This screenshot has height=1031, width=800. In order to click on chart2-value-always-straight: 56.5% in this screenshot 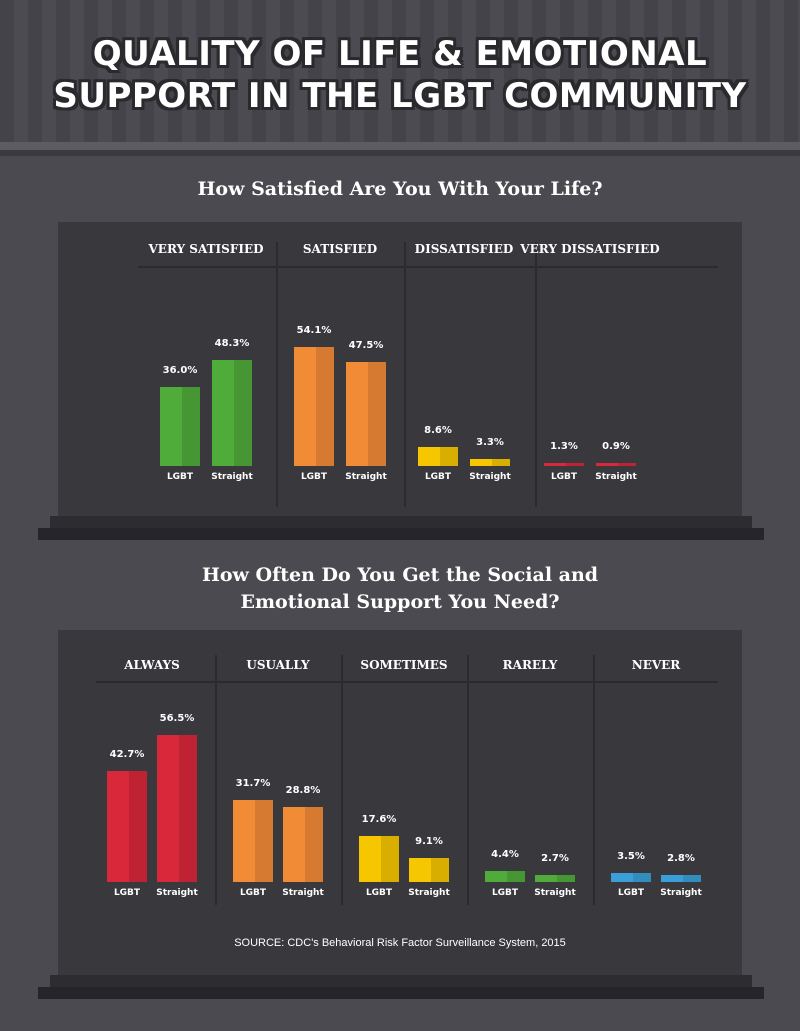, I will do `click(177, 719)`.